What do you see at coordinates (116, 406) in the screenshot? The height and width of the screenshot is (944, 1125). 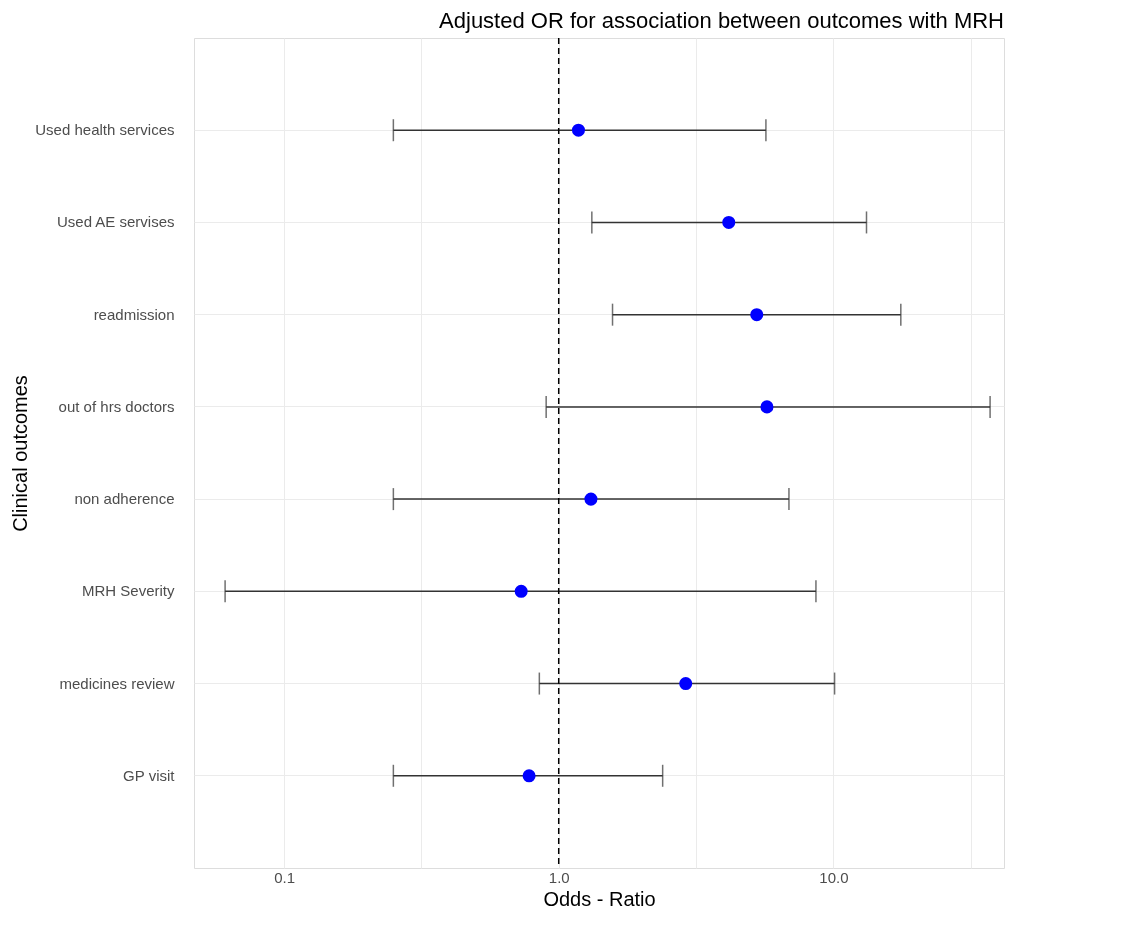 I see `y-tick-label: out of hrs doctors` at bounding box center [116, 406].